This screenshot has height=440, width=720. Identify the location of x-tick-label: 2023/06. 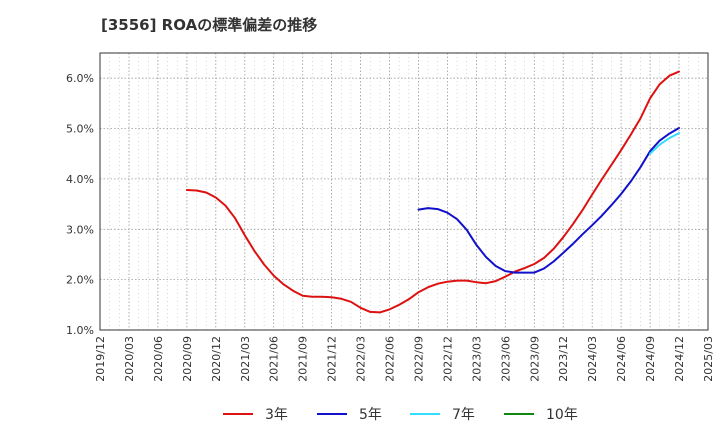
(505, 359).